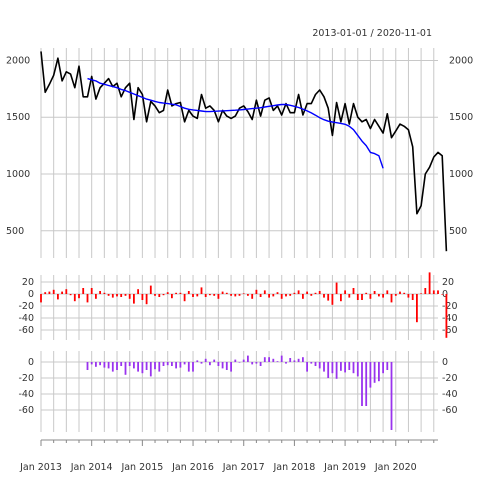  Describe the element at coordinates (91, 467) in the screenshot. I see `x-tick-label: Jan 2014` at that location.